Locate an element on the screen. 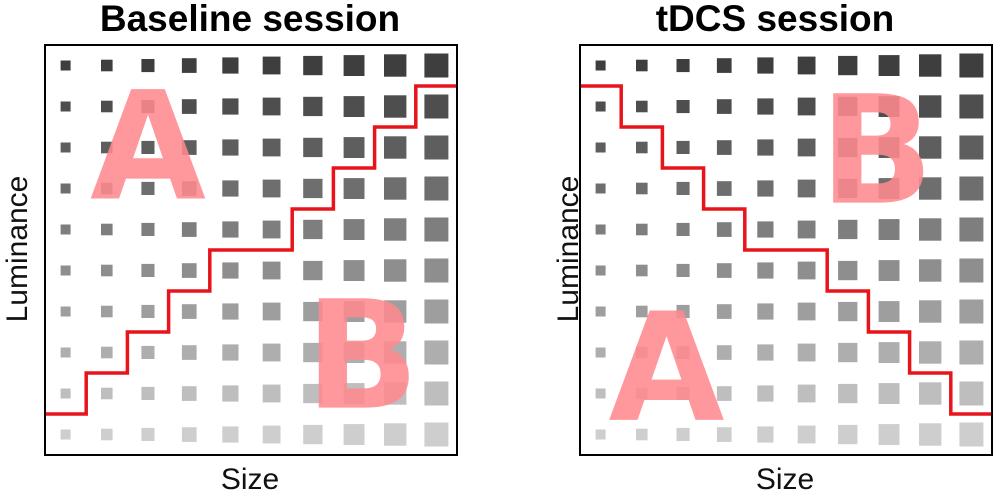 The height and width of the screenshot is (499, 1000). x-axis-label-tdcs: Size is located at coordinates (785, 479).